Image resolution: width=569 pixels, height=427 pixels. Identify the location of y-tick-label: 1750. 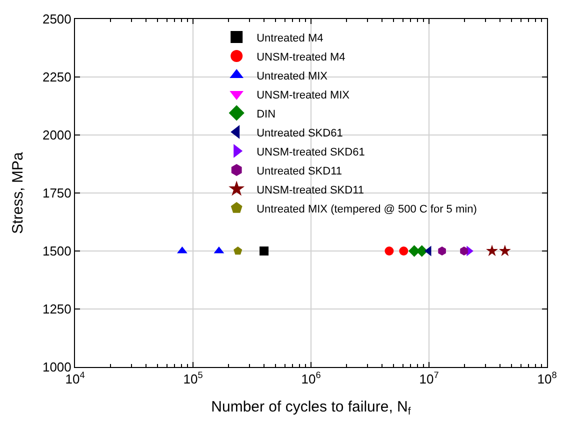
(57, 193).